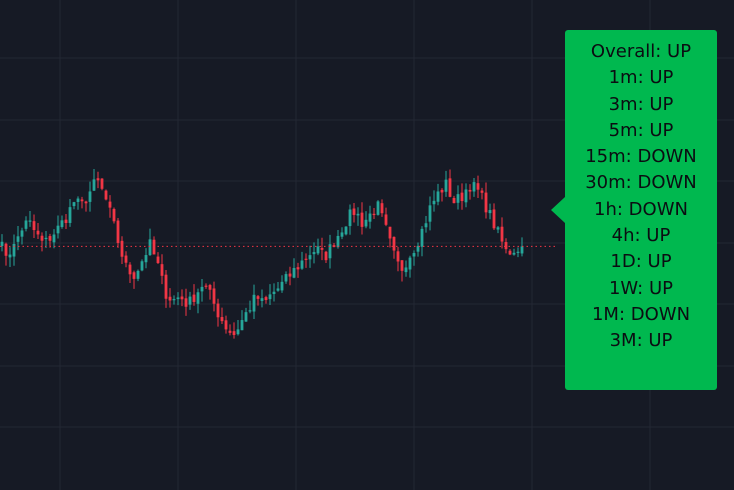 This screenshot has width=734, height=490. Describe the element at coordinates (641, 51) in the screenshot. I see `trend-overall: Overall: UP` at that location.